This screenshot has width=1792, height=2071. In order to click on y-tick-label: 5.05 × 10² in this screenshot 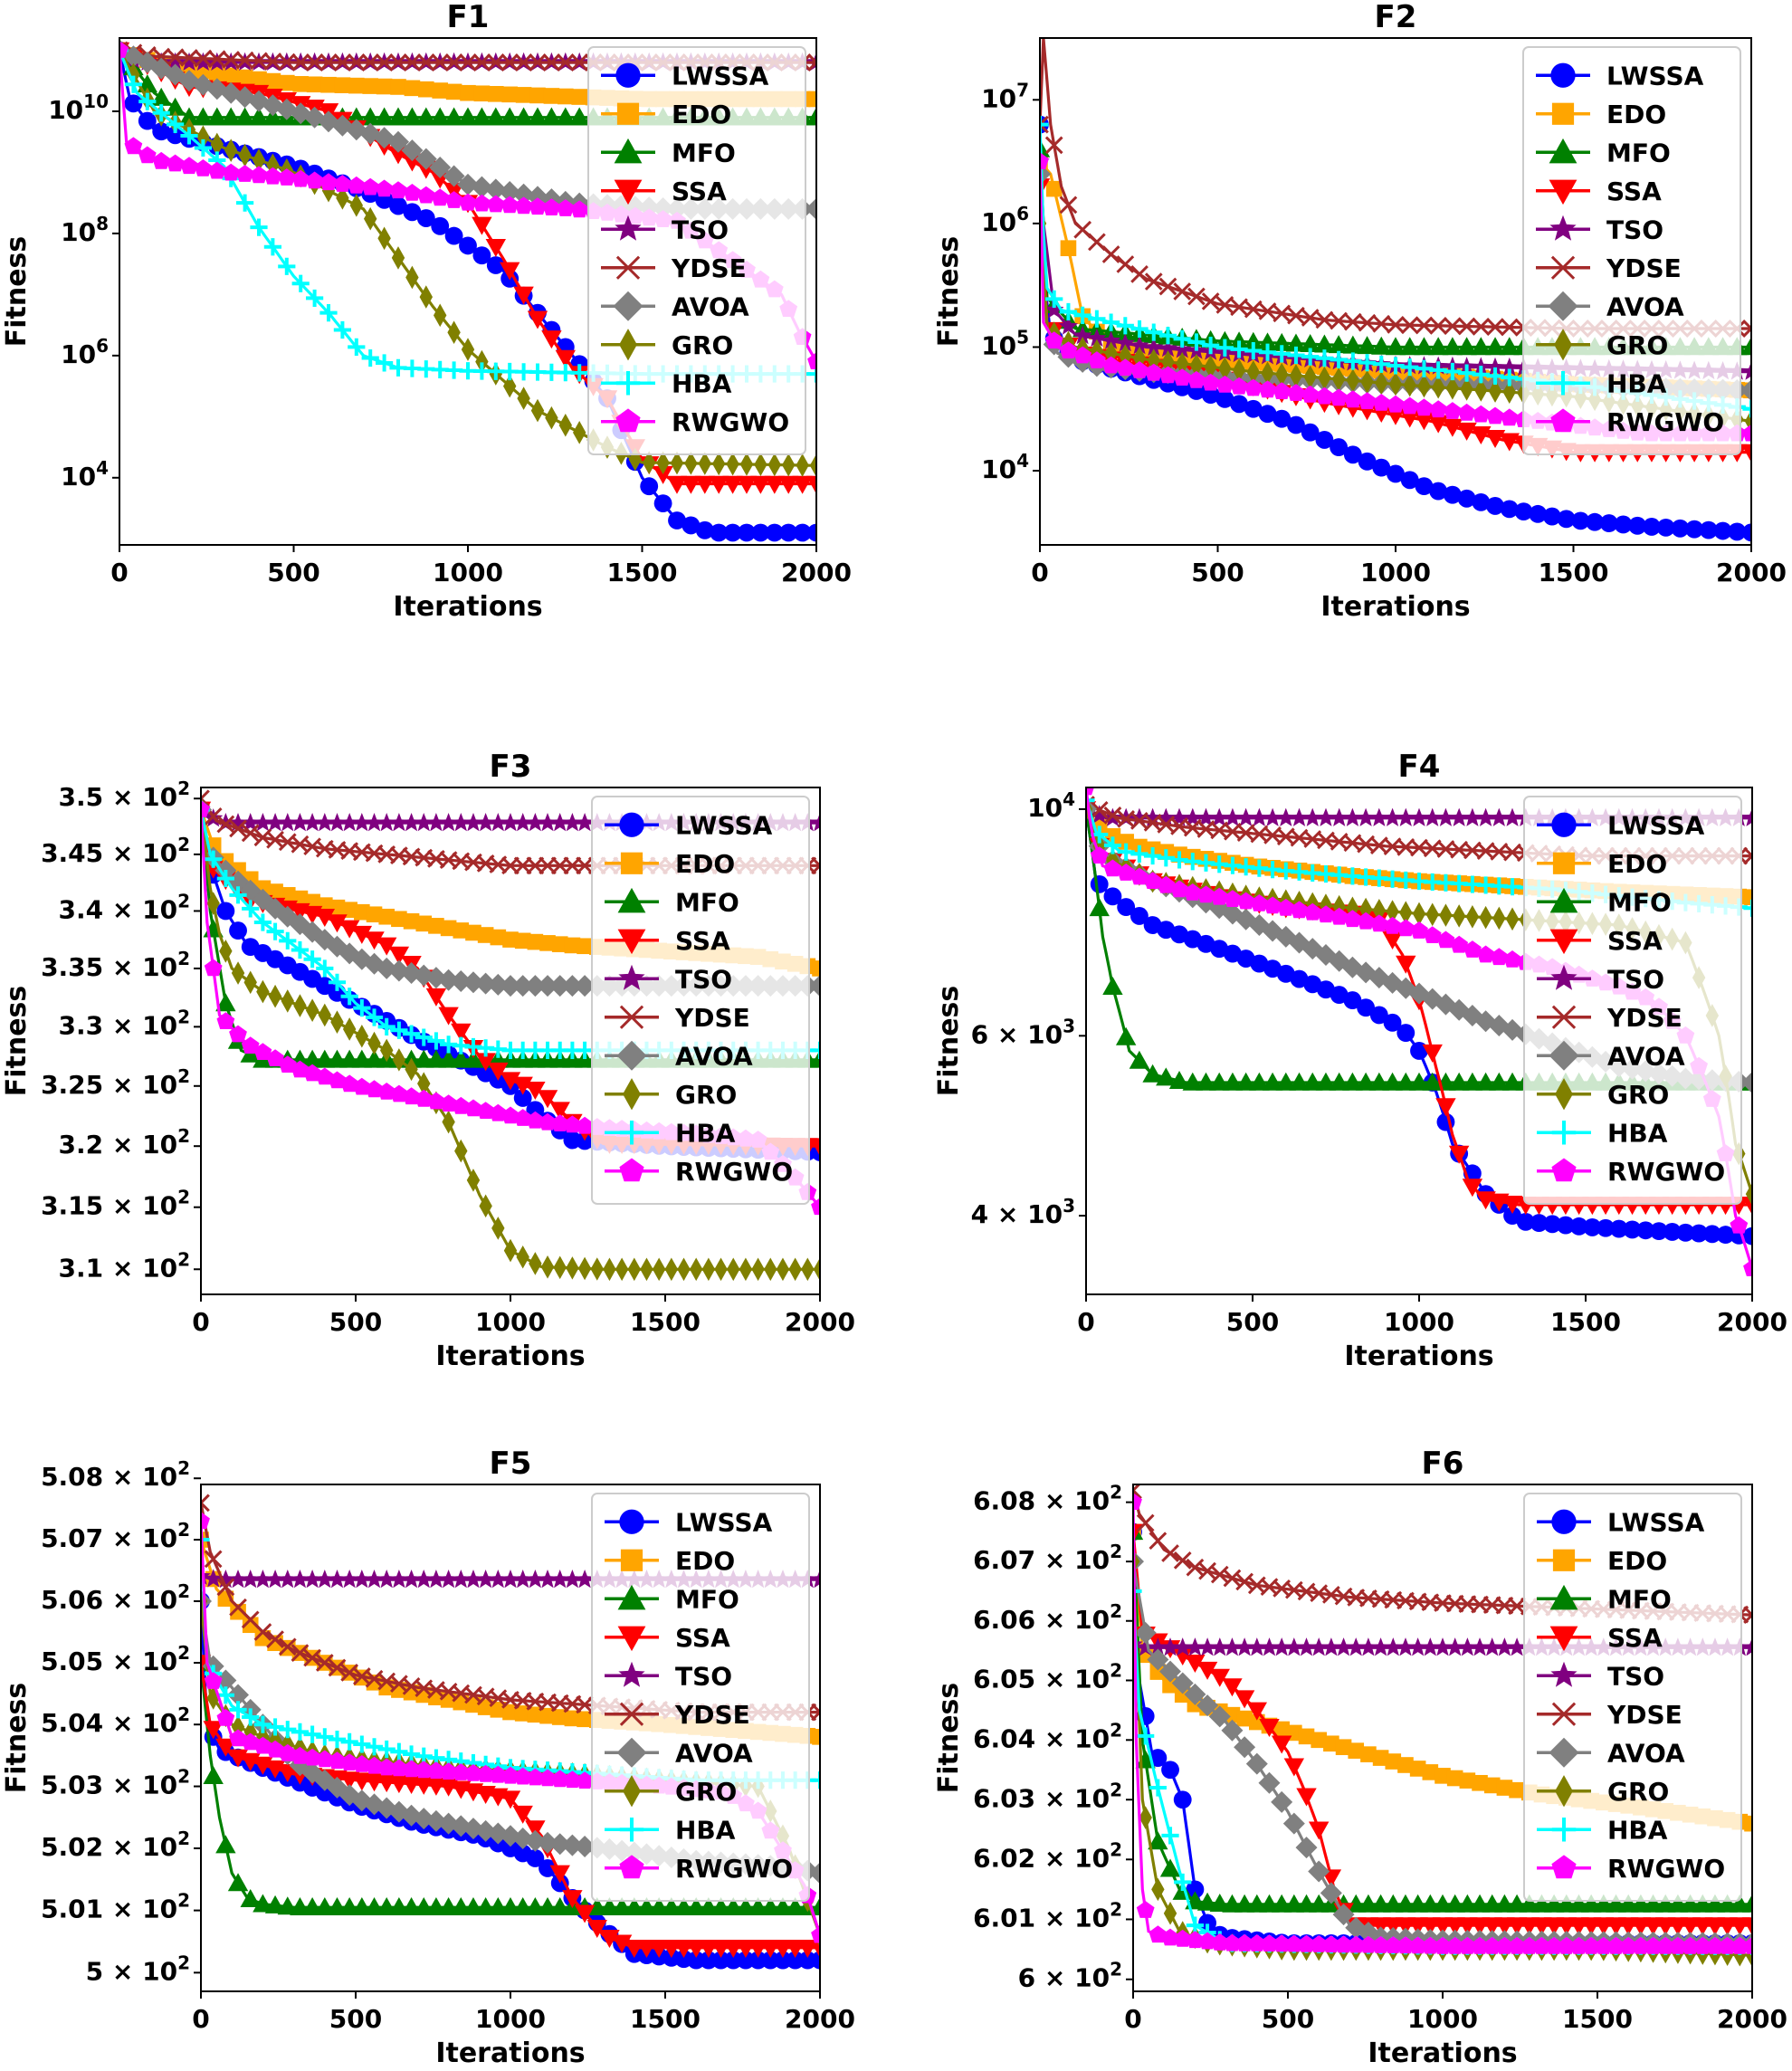, I will do `click(115, 1659)`.